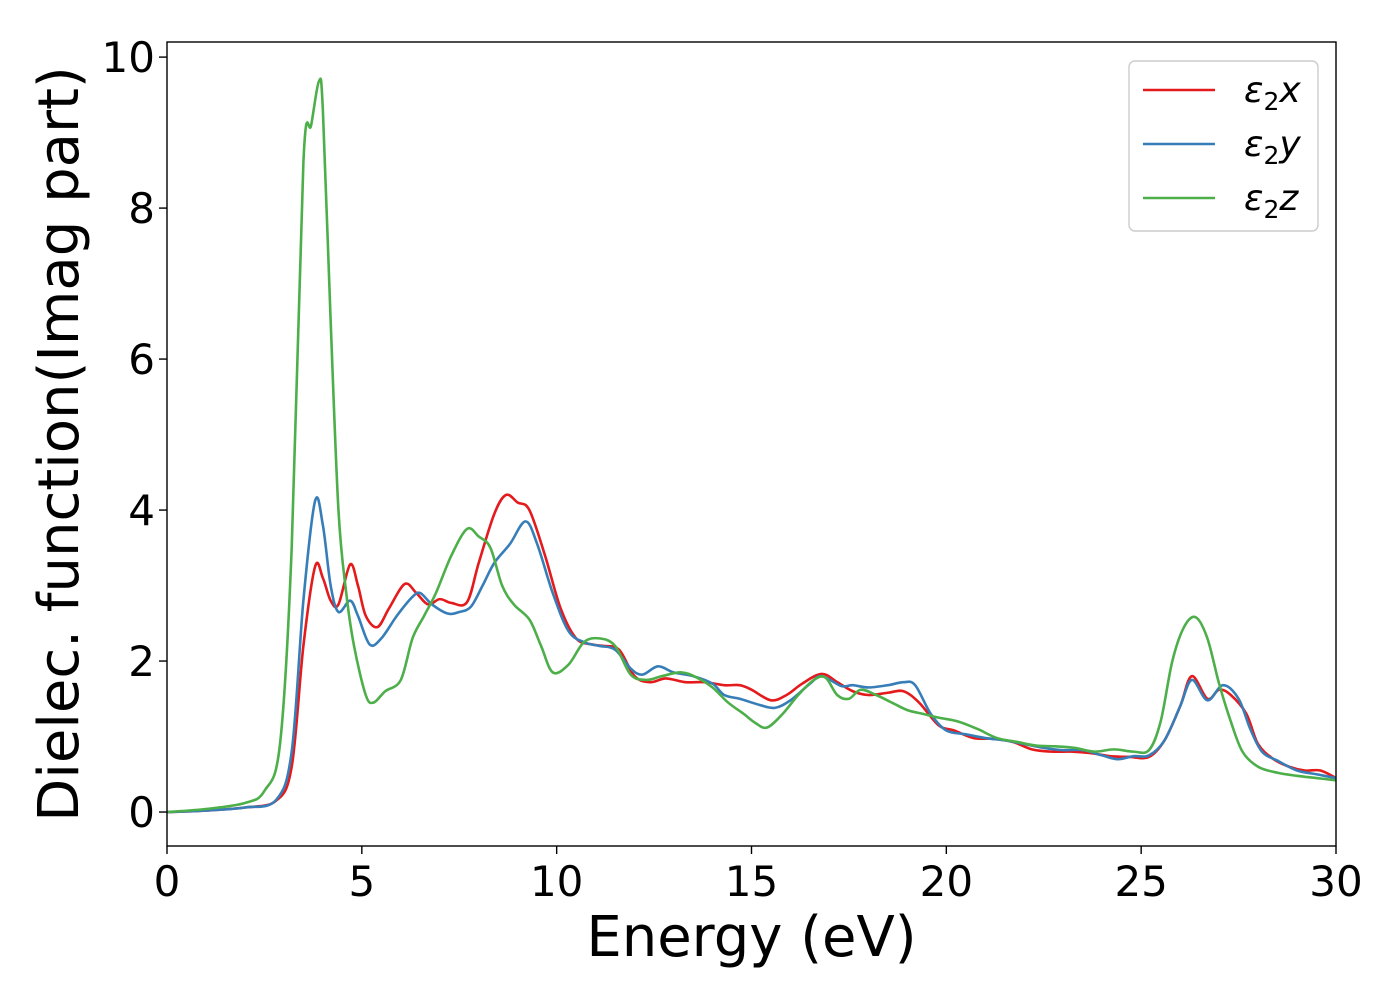 The width and height of the screenshot is (1400, 1000). What do you see at coordinates (751, 937) in the screenshot?
I see `x-axis-label: Energy (eV)` at bounding box center [751, 937].